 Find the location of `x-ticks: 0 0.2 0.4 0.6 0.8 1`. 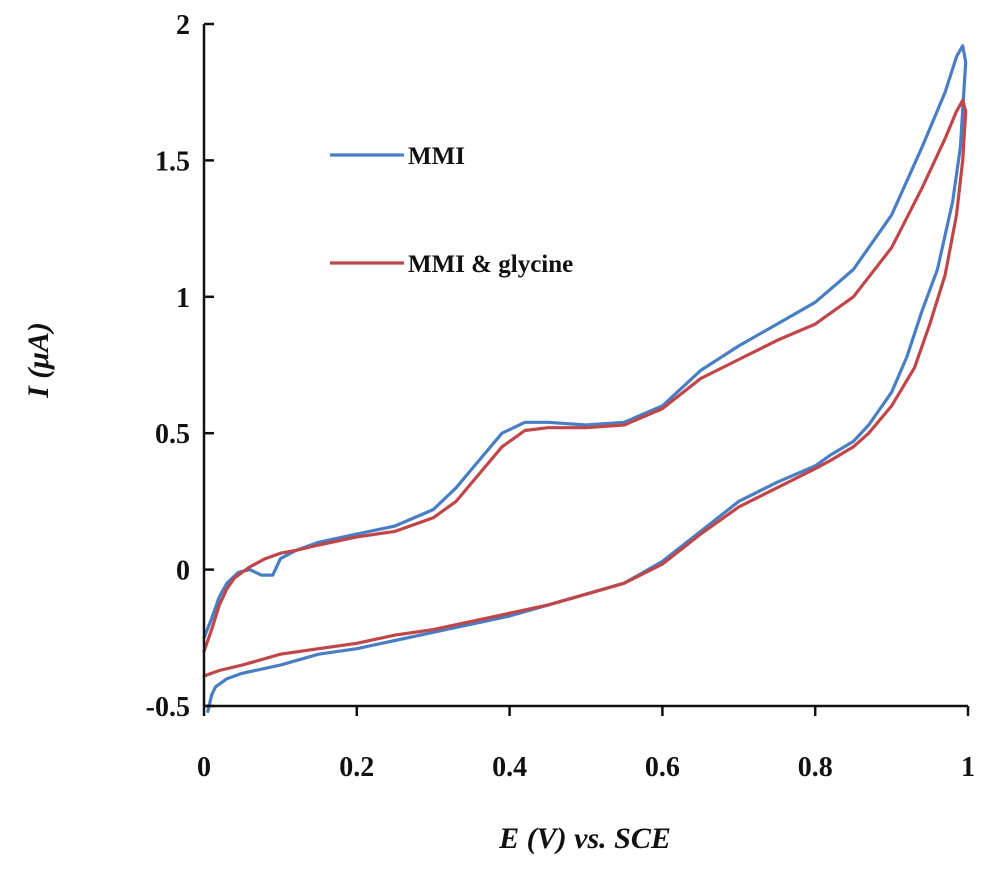

x-ticks: 0 0.2 0.4 0.6 0.8 1 is located at coordinates (586, 744).